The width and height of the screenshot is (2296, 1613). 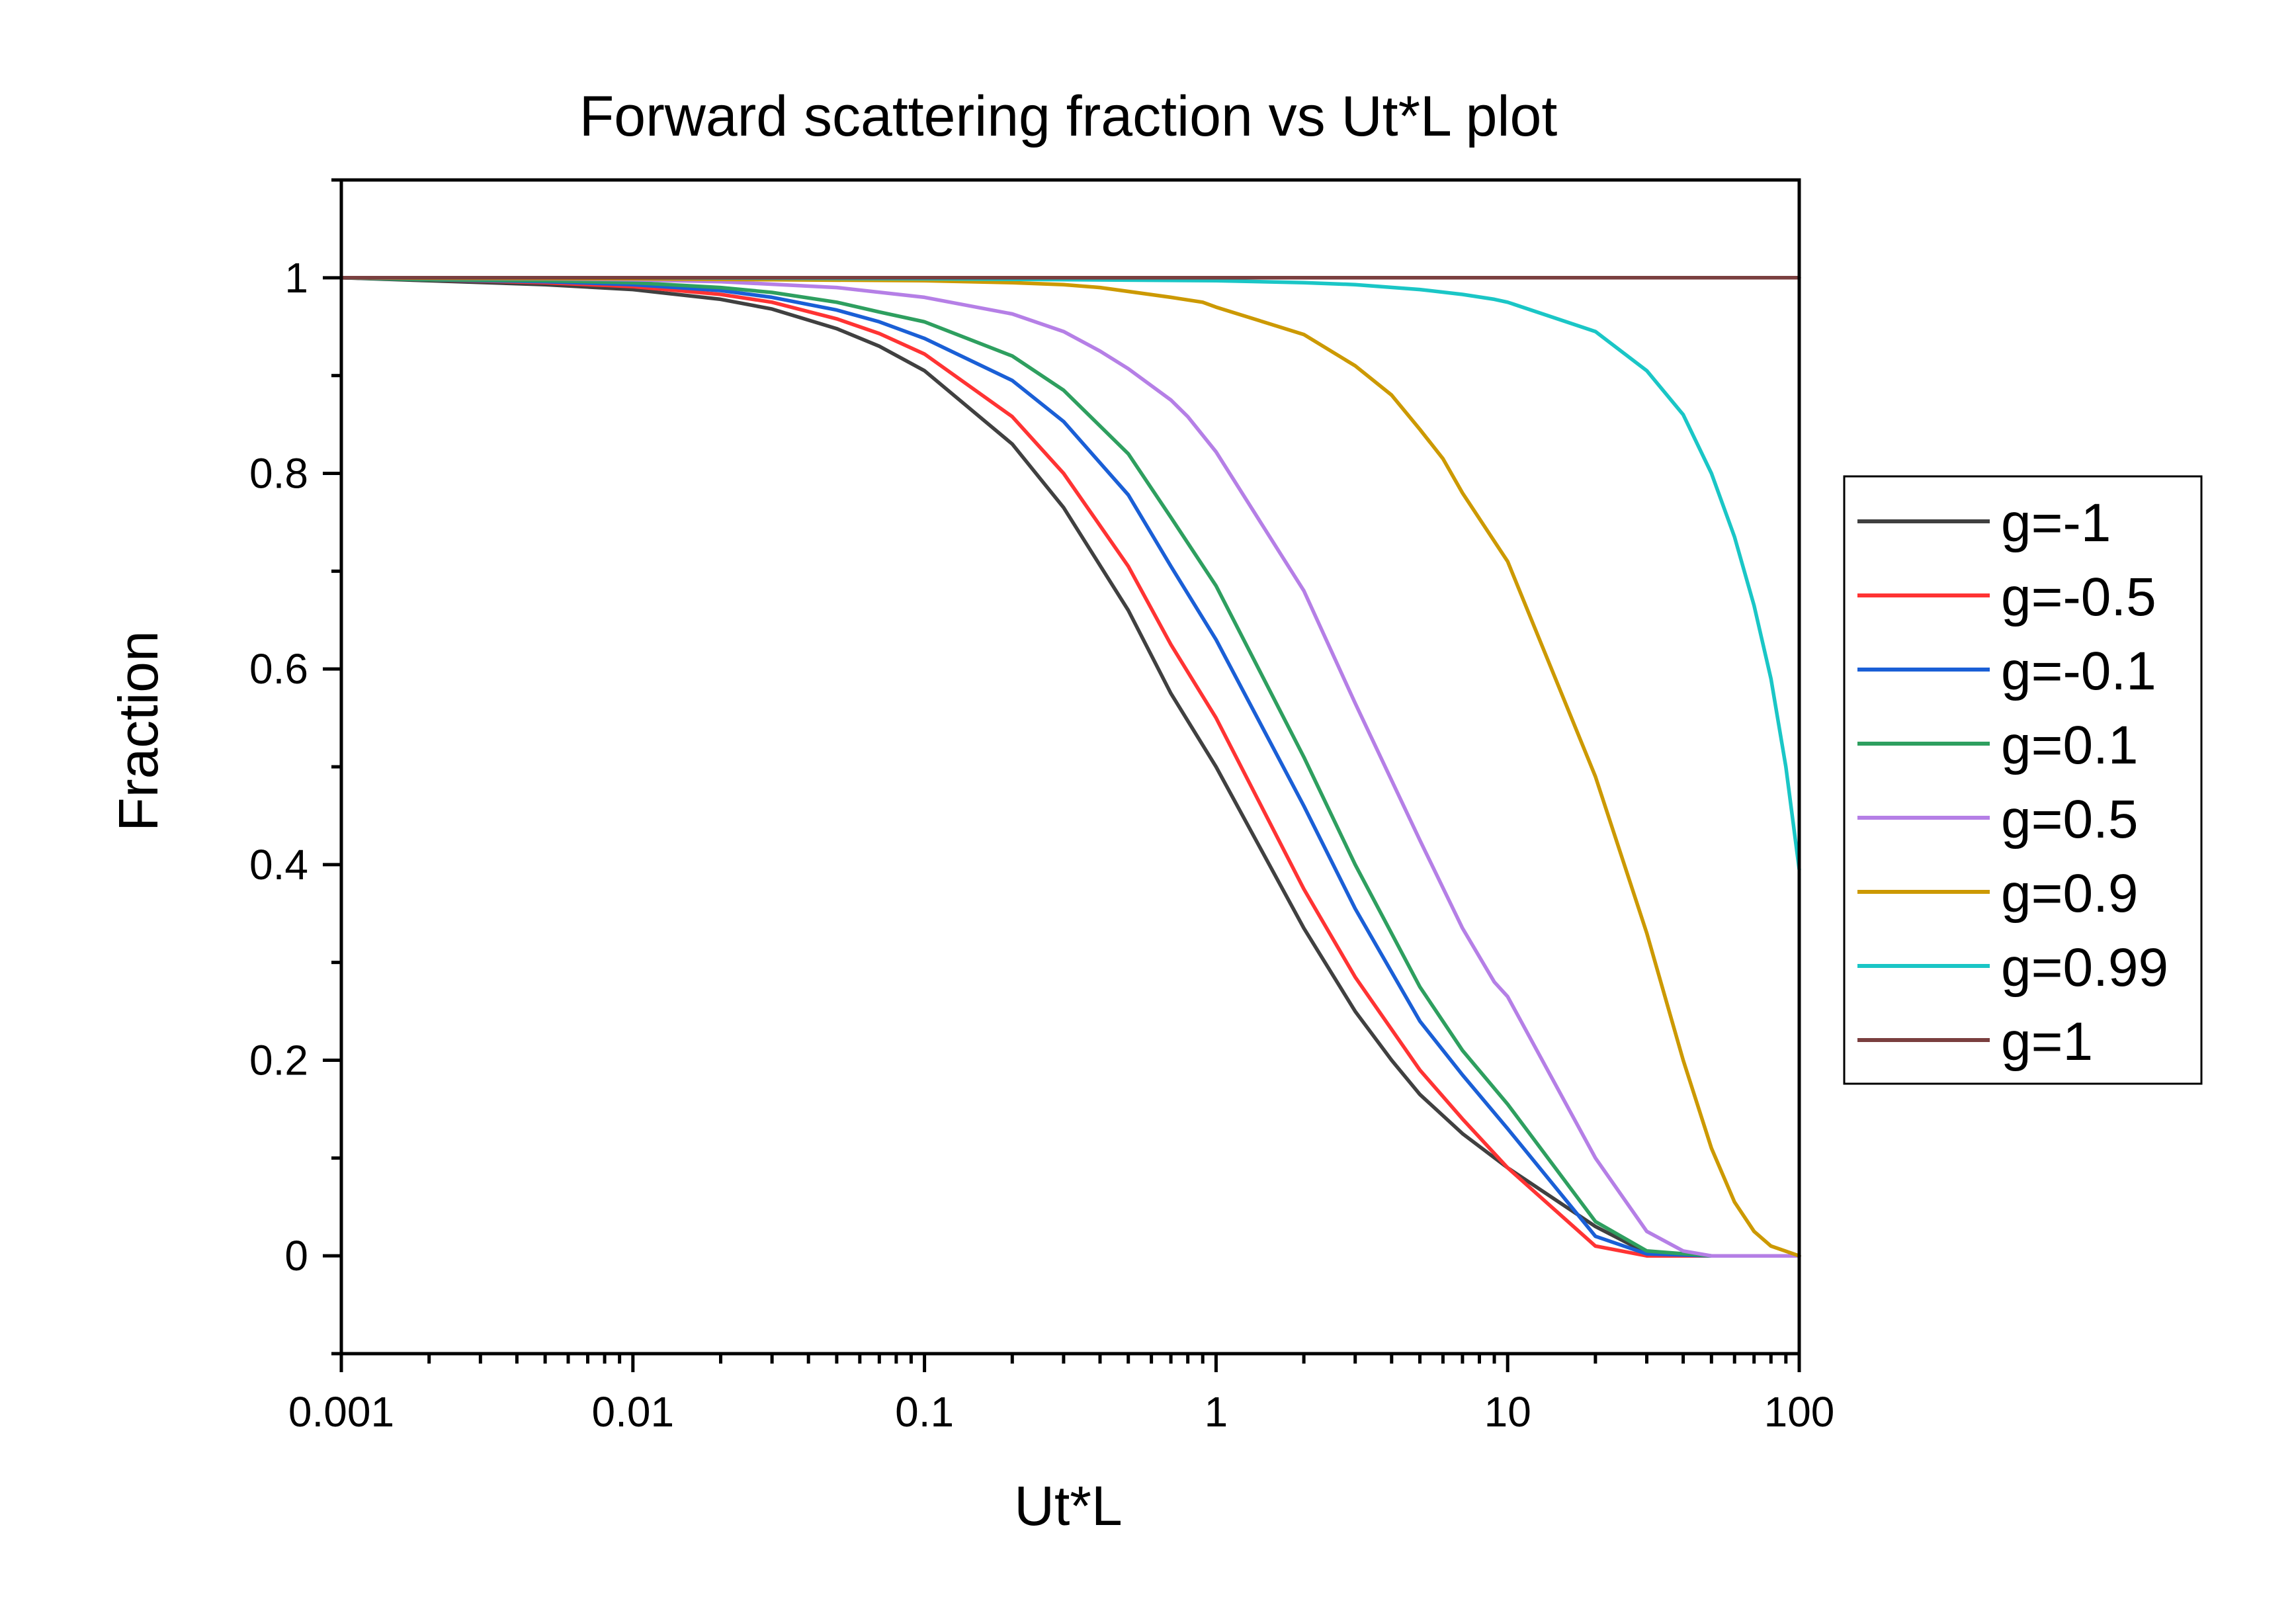 What do you see at coordinates (2069, 894) in the screenshot?
I see `legend-label: g=0.9` at bounding box center [2069, 894].